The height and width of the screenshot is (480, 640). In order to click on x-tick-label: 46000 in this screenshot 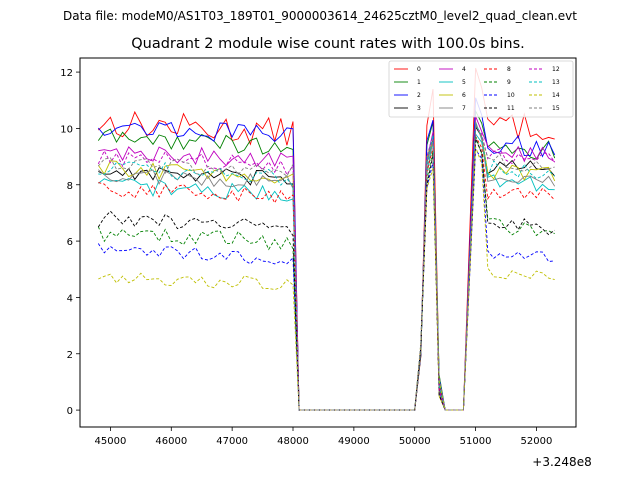, I will do `click(171, 441)`.